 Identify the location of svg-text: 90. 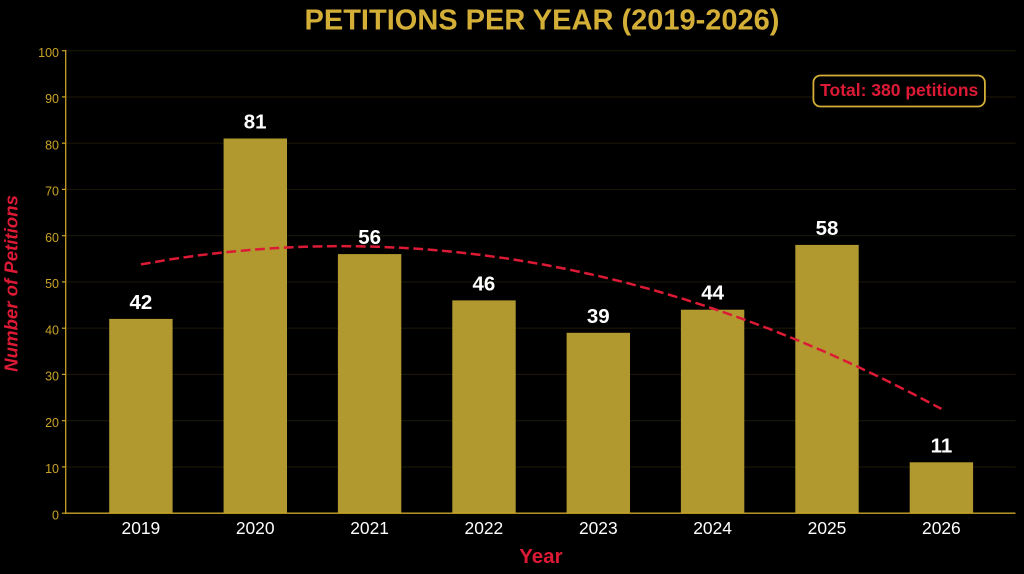
(52, 99).